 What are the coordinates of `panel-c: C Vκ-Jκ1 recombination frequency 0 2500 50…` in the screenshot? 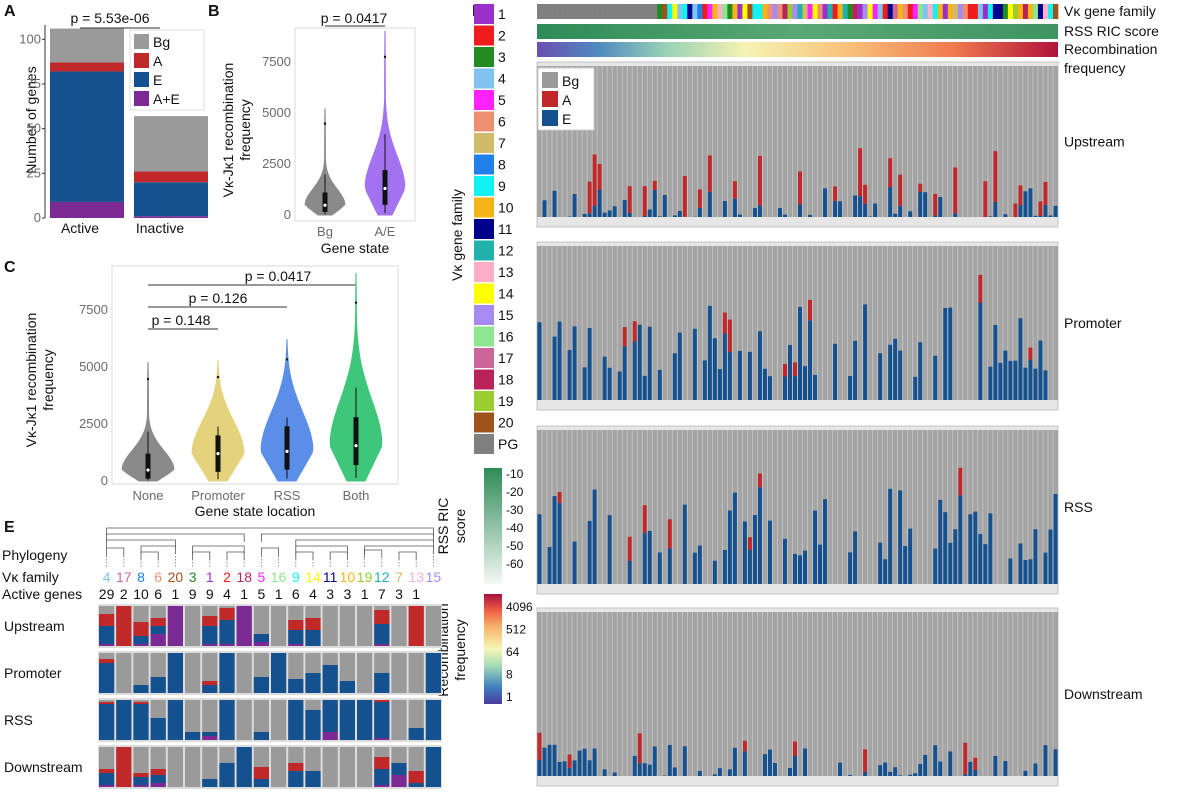 It's located at (201, 389).